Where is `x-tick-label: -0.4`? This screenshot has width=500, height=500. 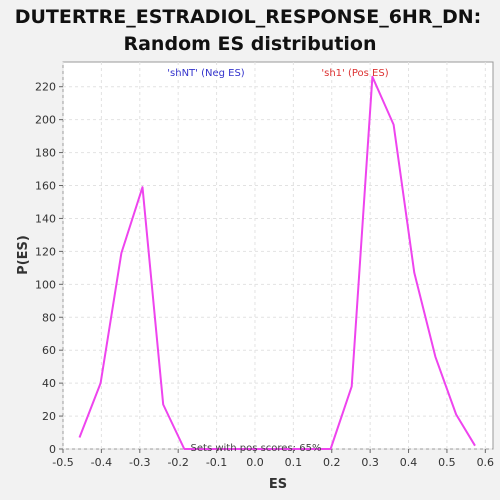 x-tick-label: -0.4 is located at coordinates (101, 462).